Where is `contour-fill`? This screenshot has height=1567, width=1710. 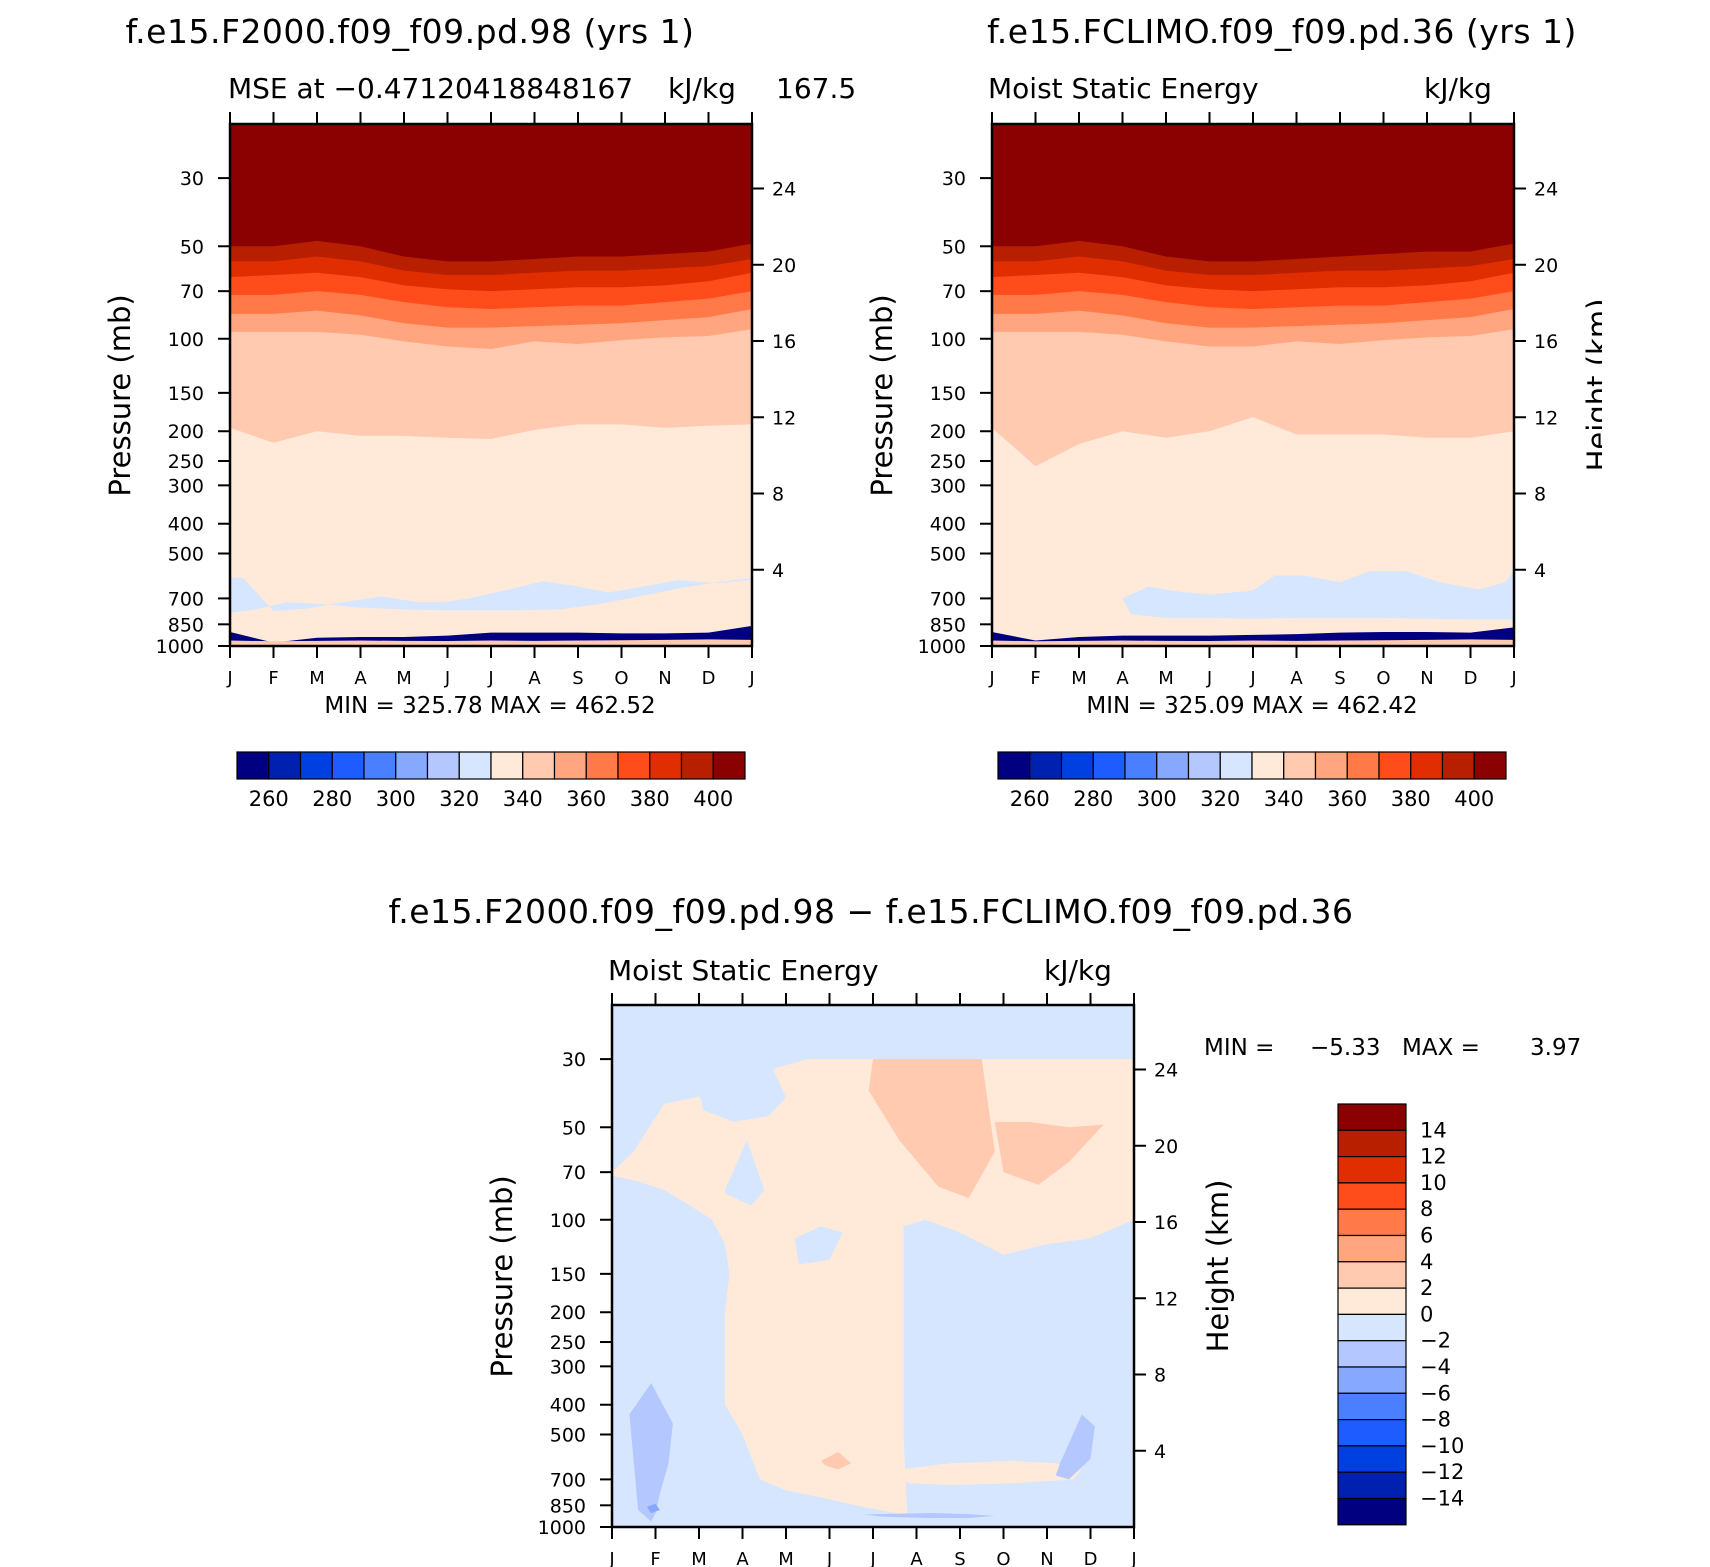 contour-fill is located at coordinates (491, 385).